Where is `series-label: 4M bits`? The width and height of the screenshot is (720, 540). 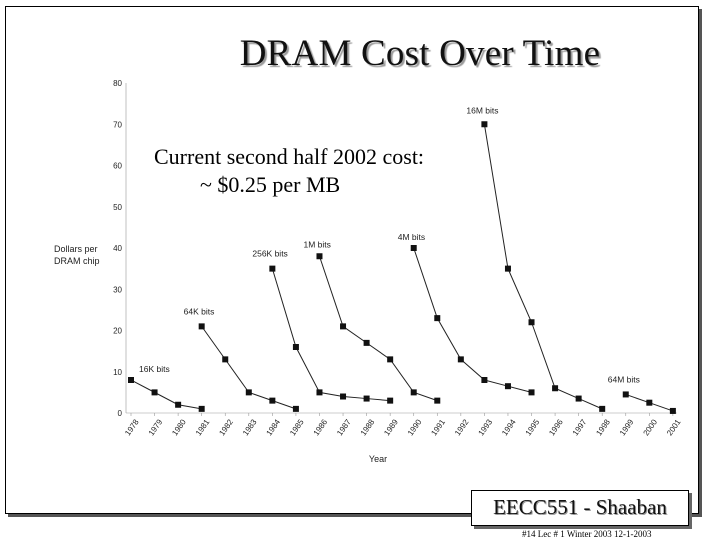 series-label: 4M bits is located at coordinates (411, 237).